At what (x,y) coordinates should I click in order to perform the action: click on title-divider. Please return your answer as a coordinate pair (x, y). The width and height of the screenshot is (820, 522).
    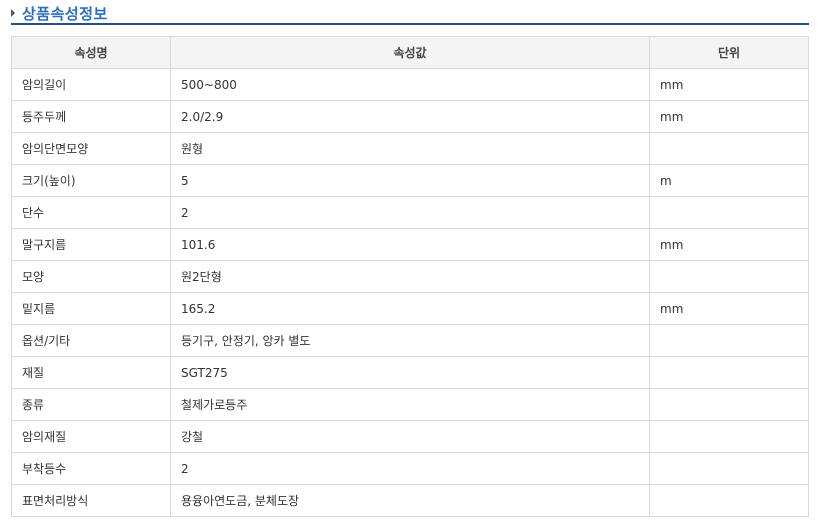
    Looking at the image, I should click on (410, 24).